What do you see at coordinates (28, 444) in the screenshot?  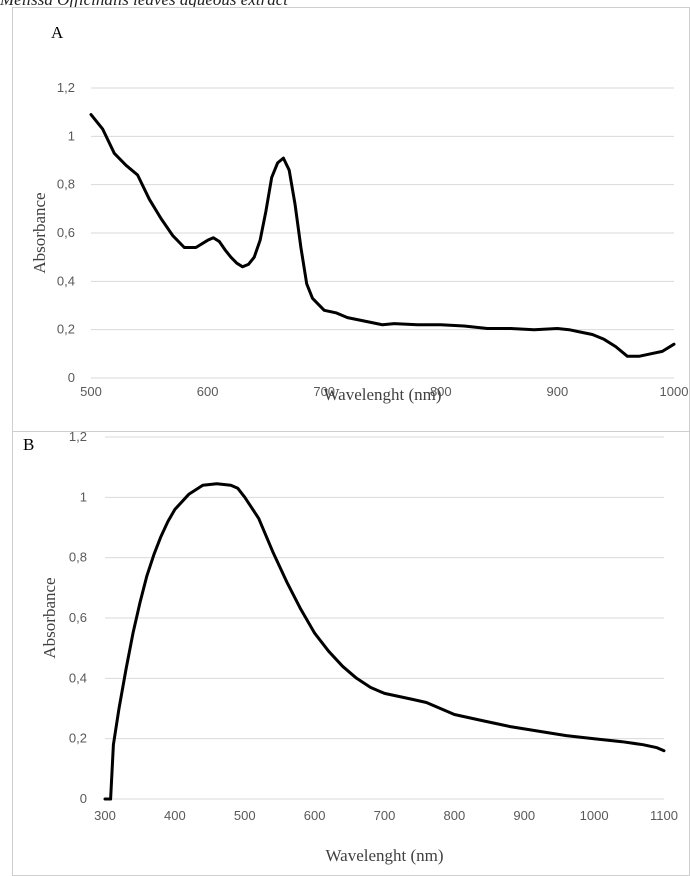 I see `panel-label: B` at bounding box center [28, 444].